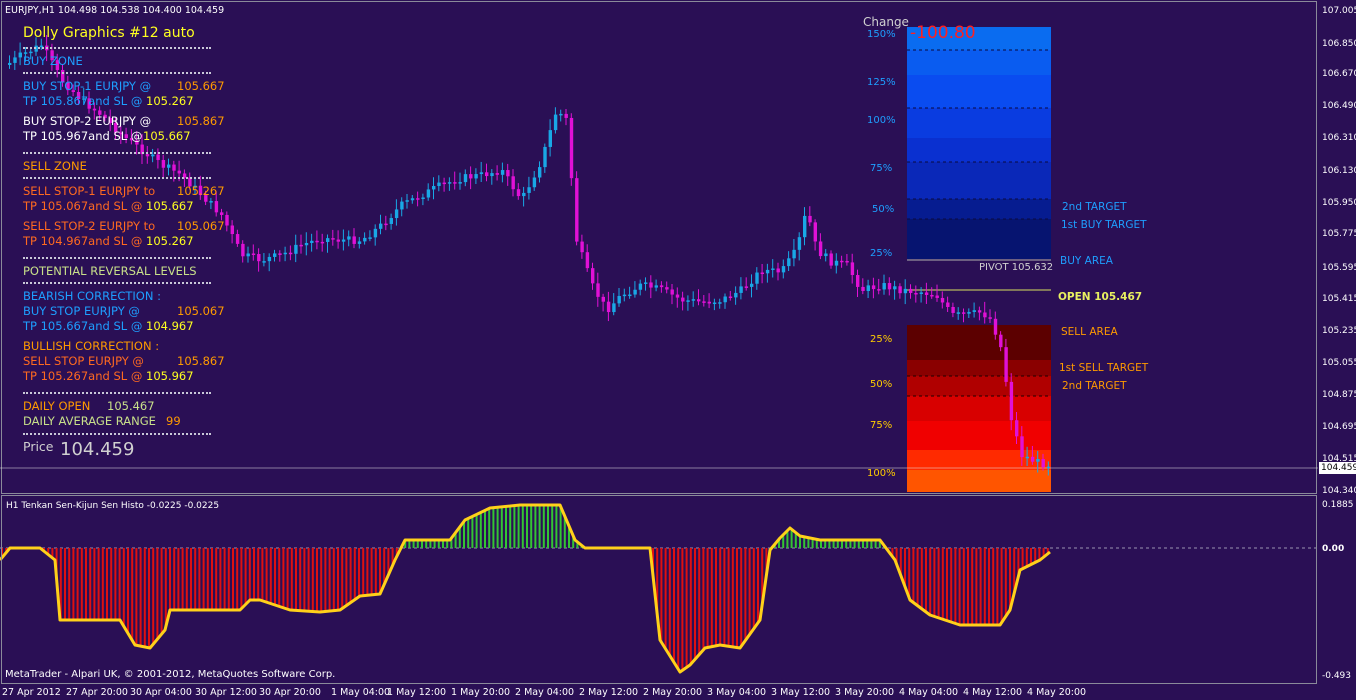 This screenshot has width=1356, height=700. Describe the element at coordinates (173, 421) in the screenshot. I see `daily-average-range-value: 99` at that location.